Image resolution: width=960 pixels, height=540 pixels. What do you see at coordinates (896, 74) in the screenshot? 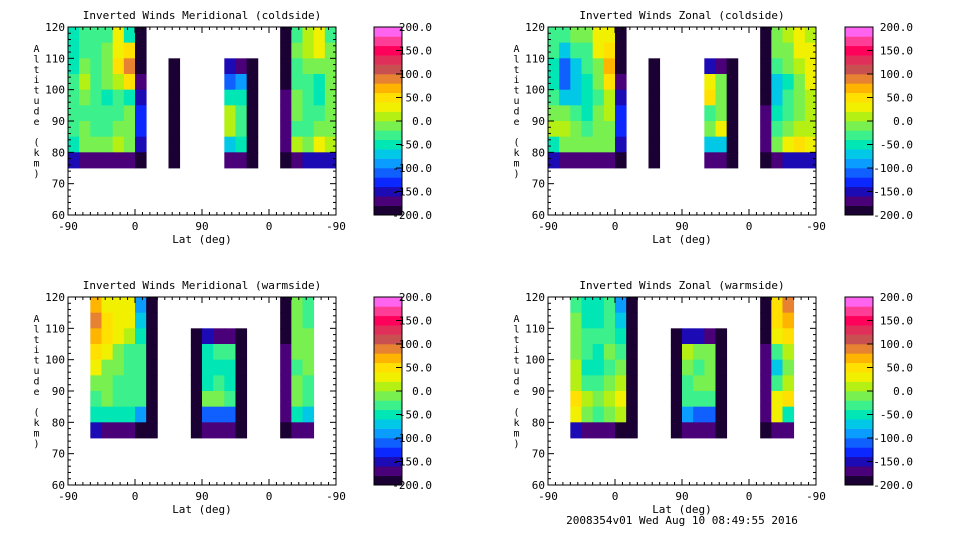
I see `colorbar-tick-label: 100.0` at bounding box center [896, 74].